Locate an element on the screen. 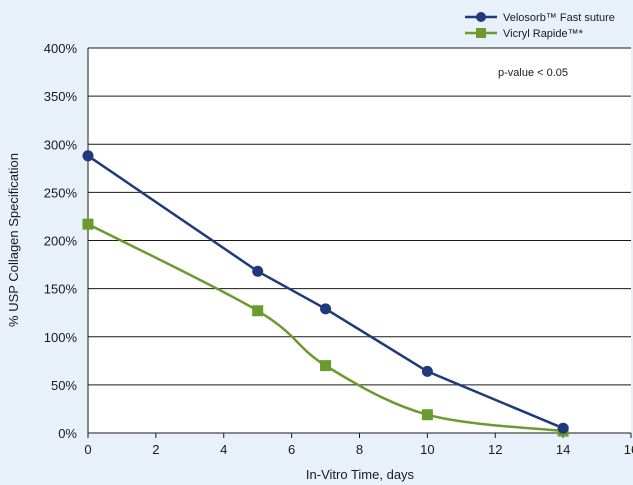 This screenshot has height=485, width=633. x-tick-label: 0 is located at coordinates (87, 449).